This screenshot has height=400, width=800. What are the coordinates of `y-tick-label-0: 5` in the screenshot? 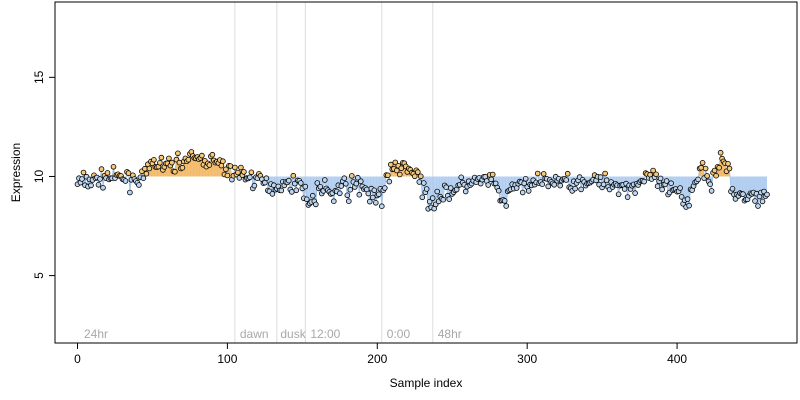 It's located at (39, 275).